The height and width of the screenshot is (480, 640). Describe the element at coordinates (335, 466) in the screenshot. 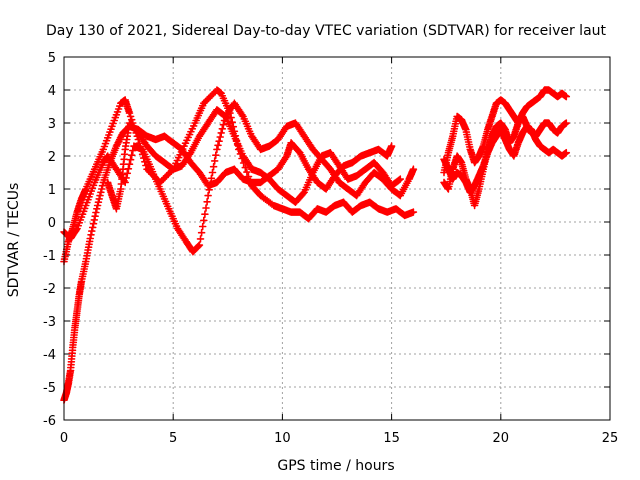

I see `x-axis-label: GPS time / hours` at that location.